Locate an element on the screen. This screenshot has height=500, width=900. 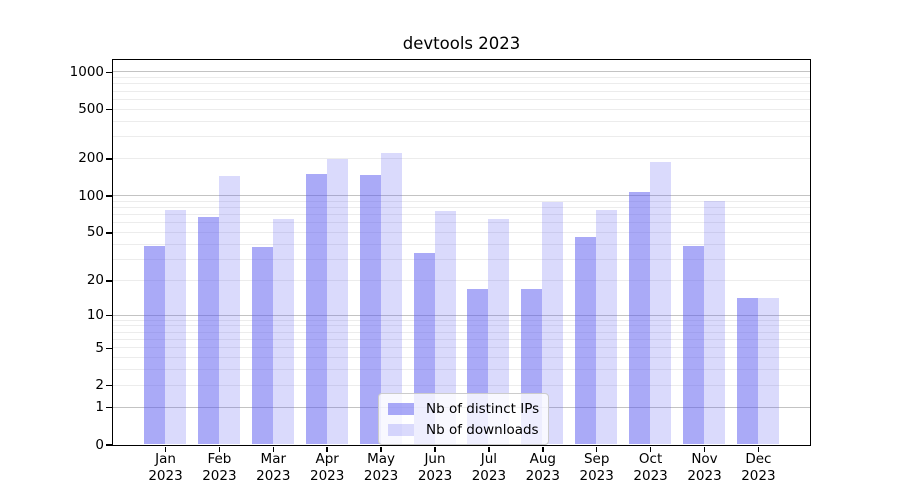
xtick-month-jun: Jun is located at coordinates (435, 459).